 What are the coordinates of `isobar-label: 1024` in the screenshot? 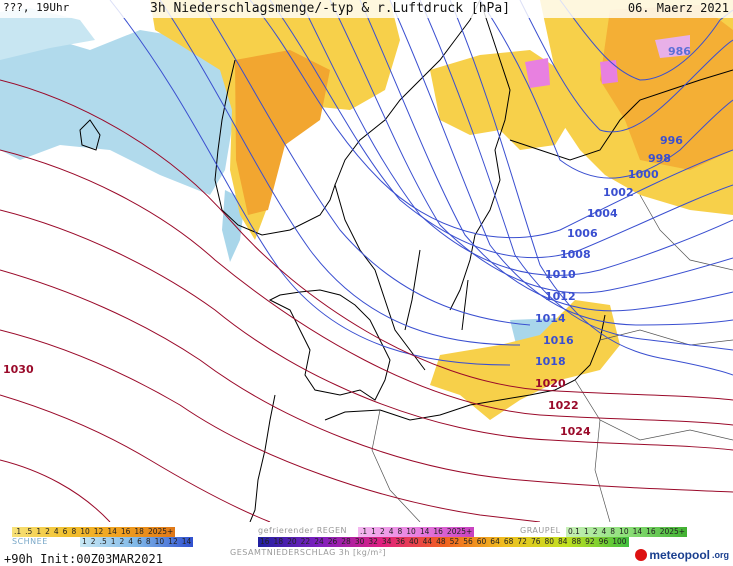 It's located at (575, 431).